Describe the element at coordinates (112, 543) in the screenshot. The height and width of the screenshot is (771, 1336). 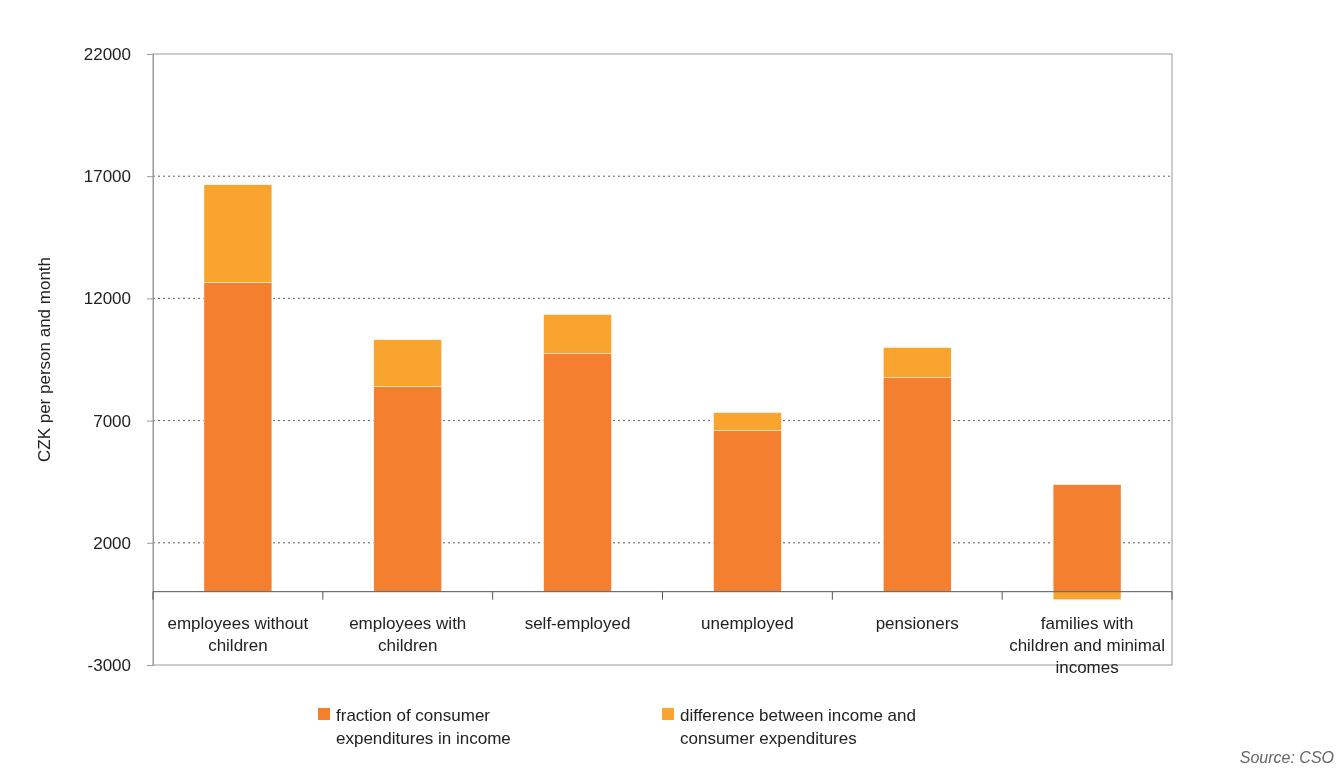
I see `y-tick-label: 2000` at that location.